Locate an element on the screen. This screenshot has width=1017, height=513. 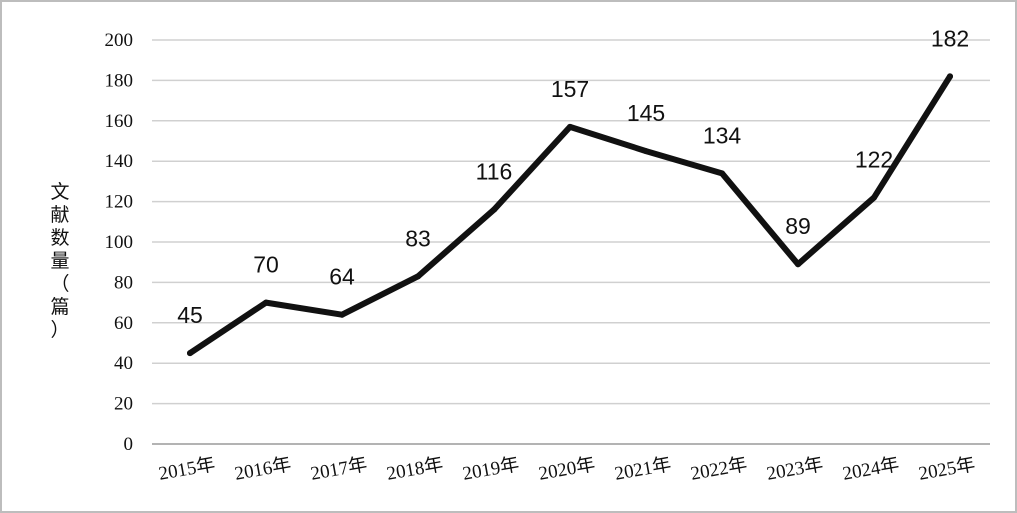
data-label: 122 is located at coordinates (874, 160).